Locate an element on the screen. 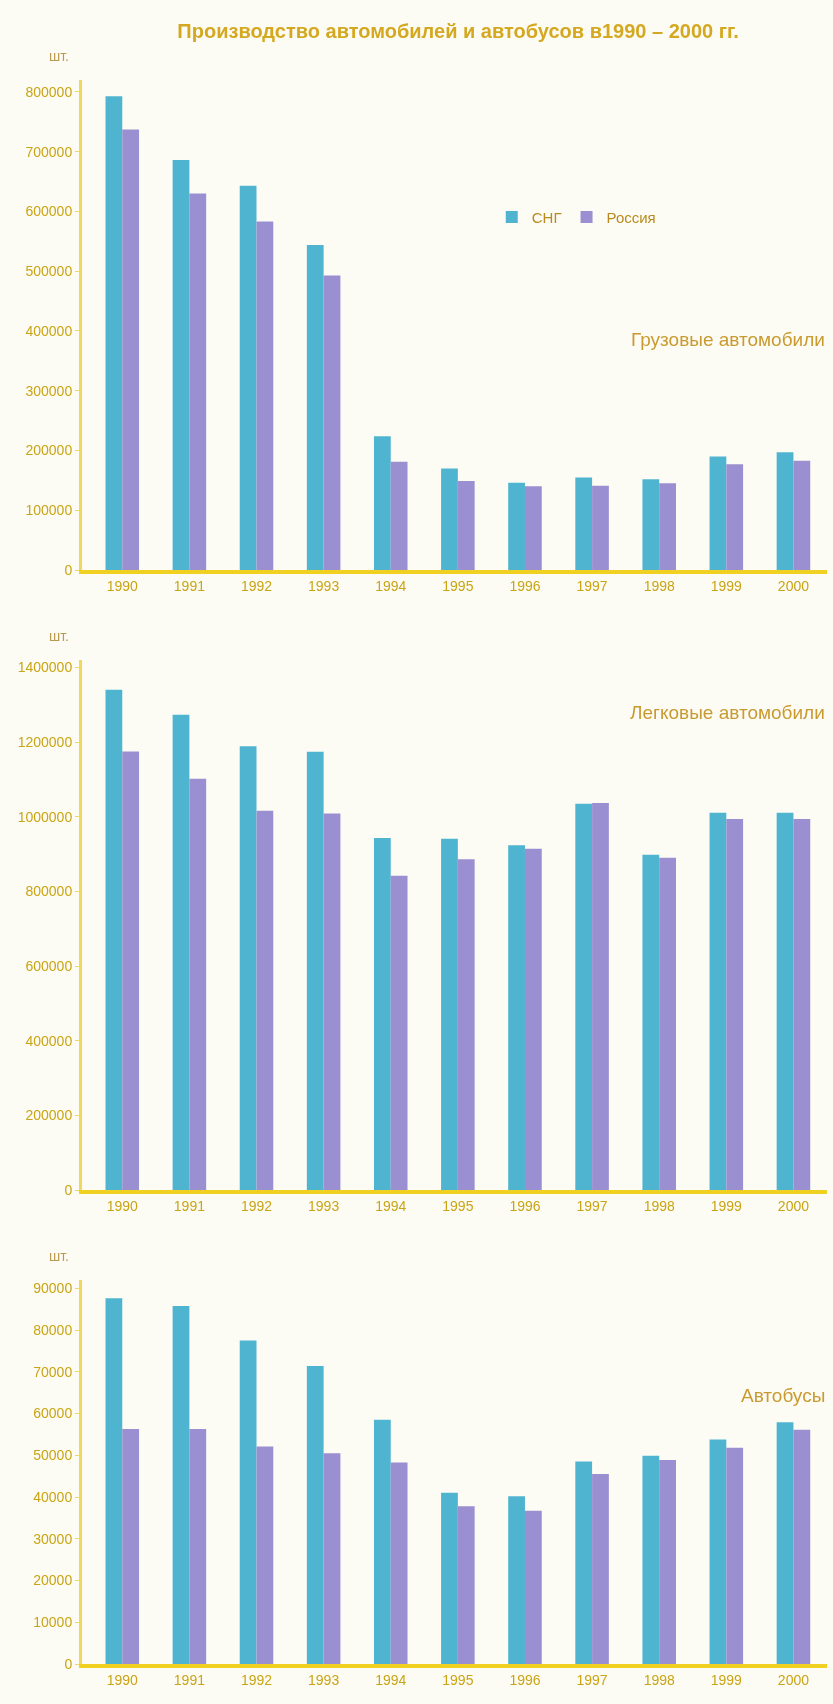  y-tick-label: 60000 is located at coordinates (53, 1413).